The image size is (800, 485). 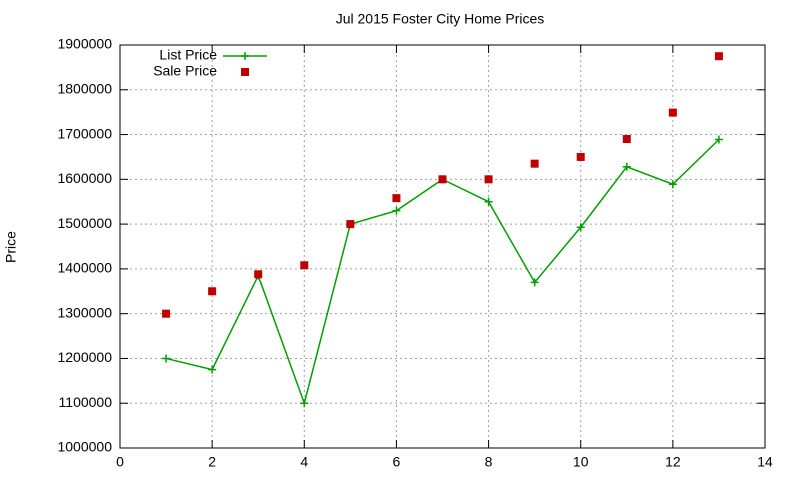 What do you see at coordinates (397, 462) in the screenshot?
I see `x-tick-label: 6` at bounding box center [397, 462].